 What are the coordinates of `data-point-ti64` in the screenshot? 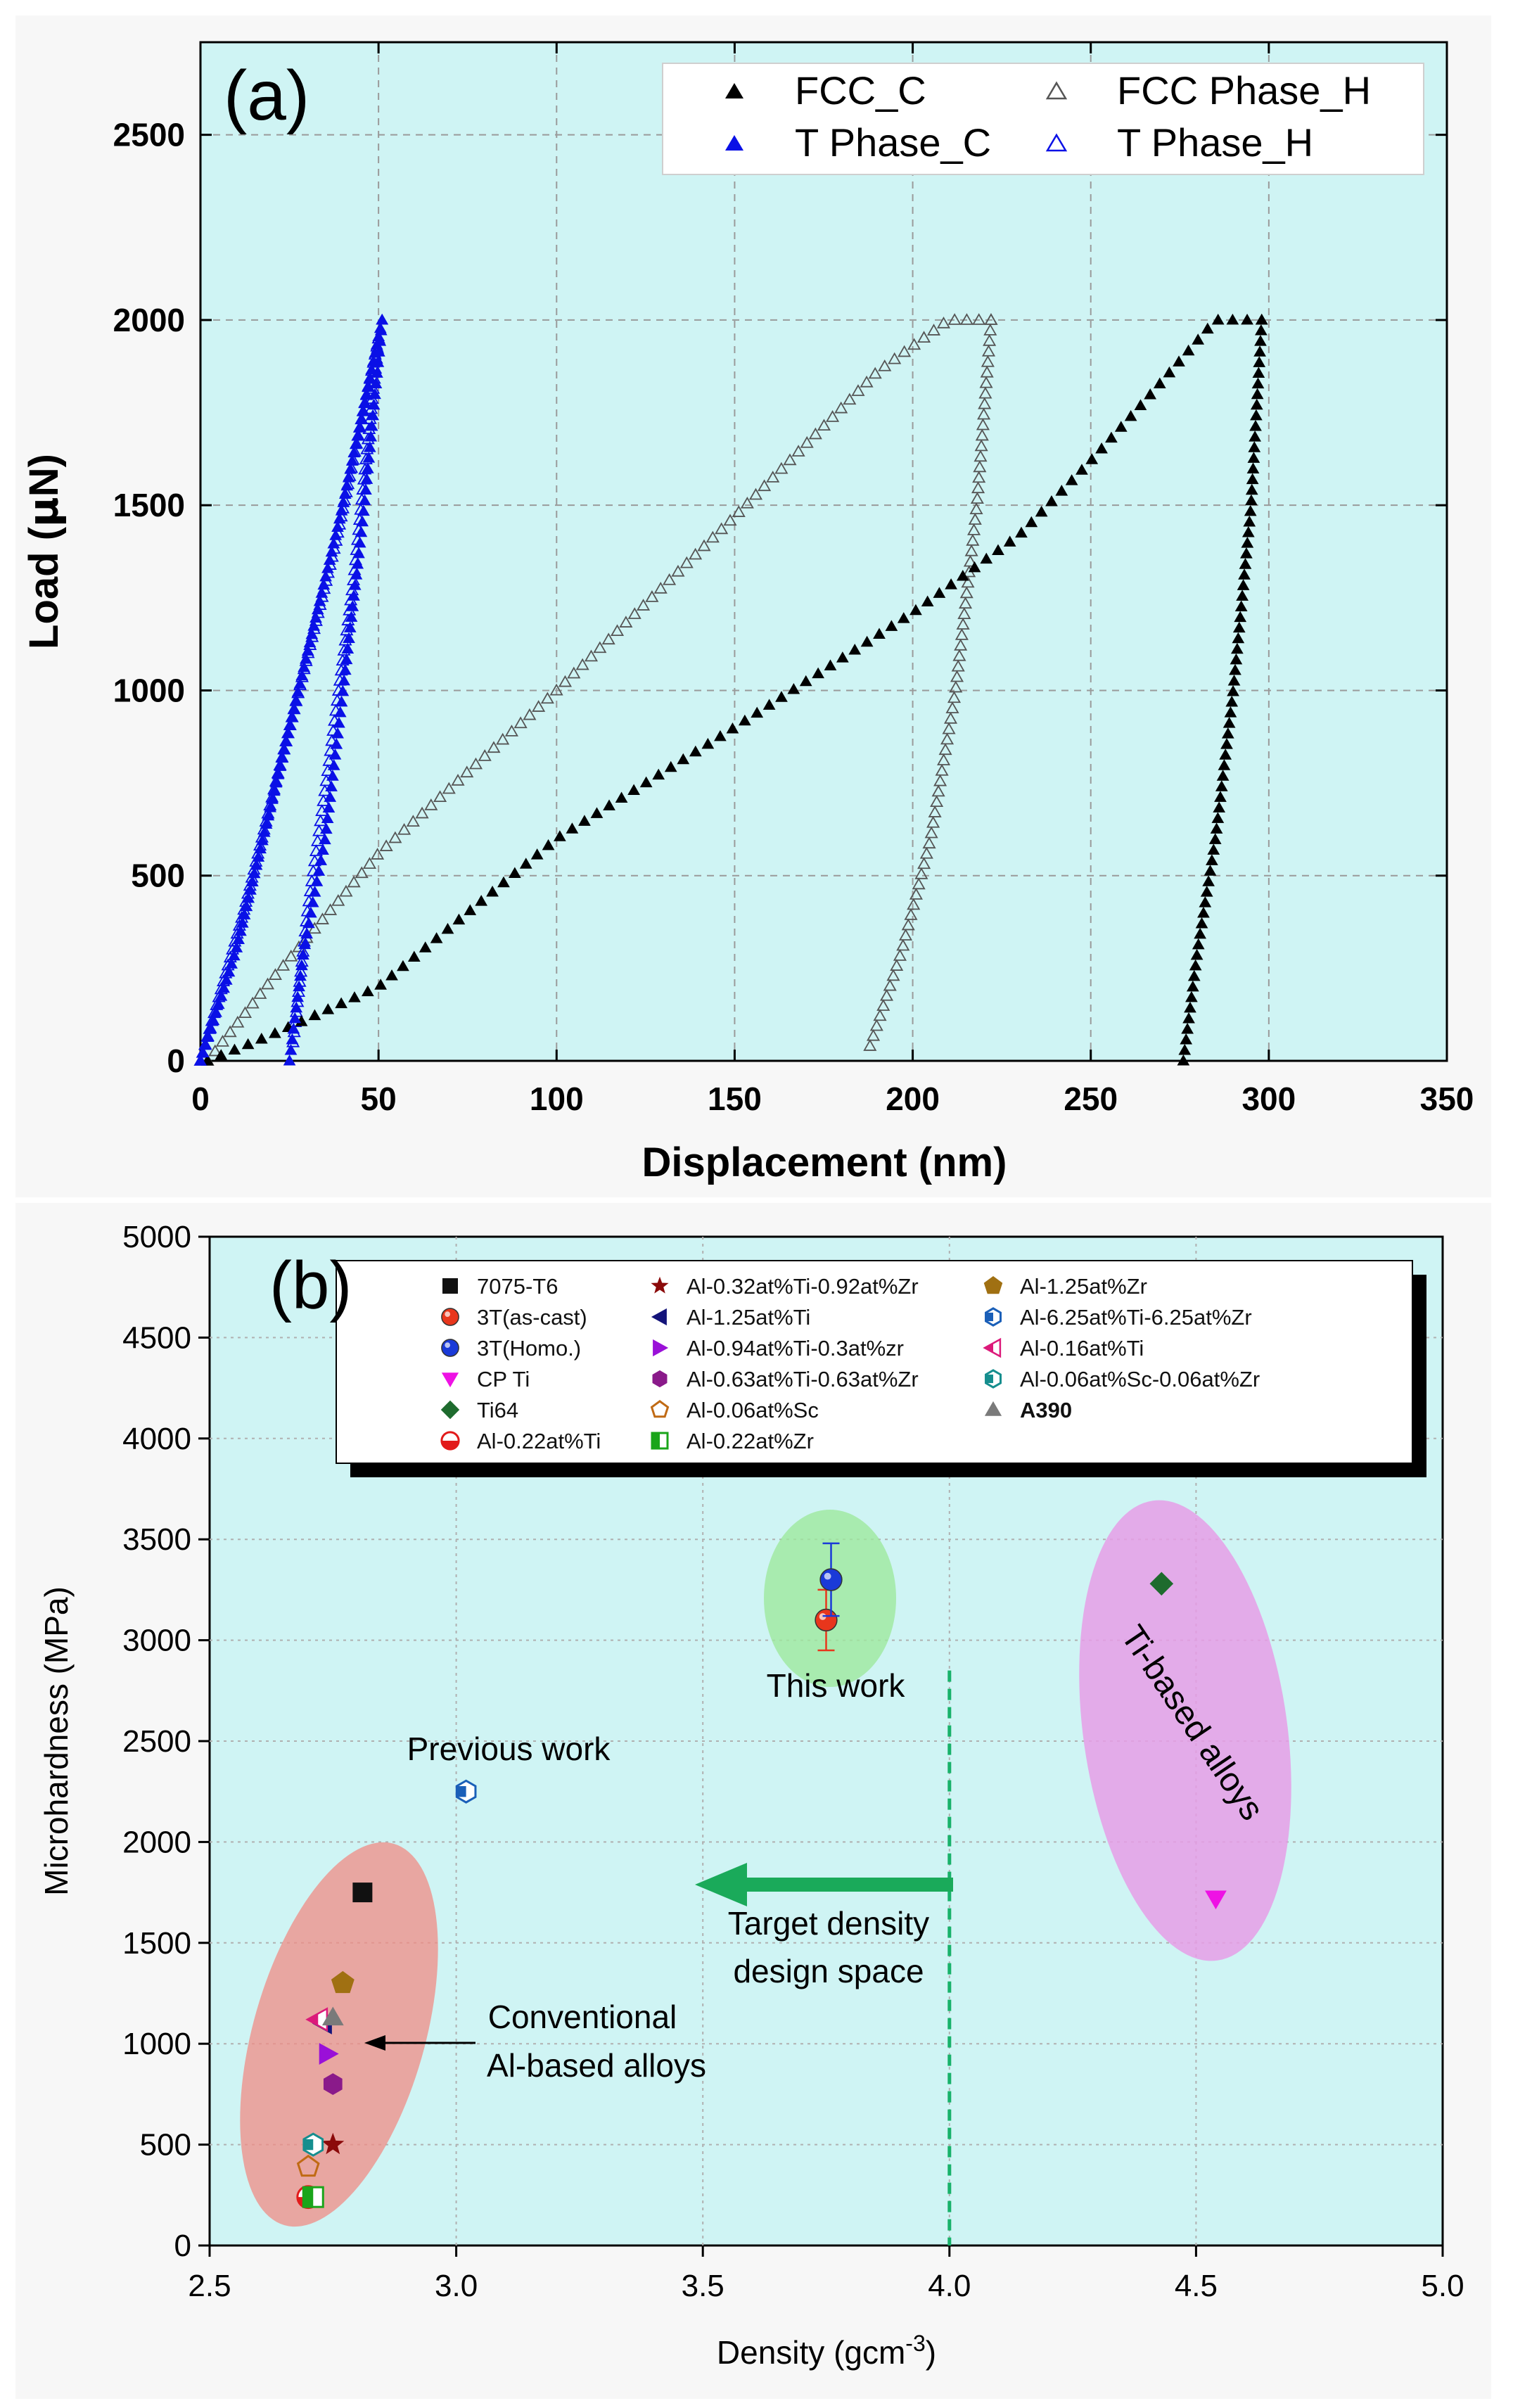 It's located at (1161, 1584).